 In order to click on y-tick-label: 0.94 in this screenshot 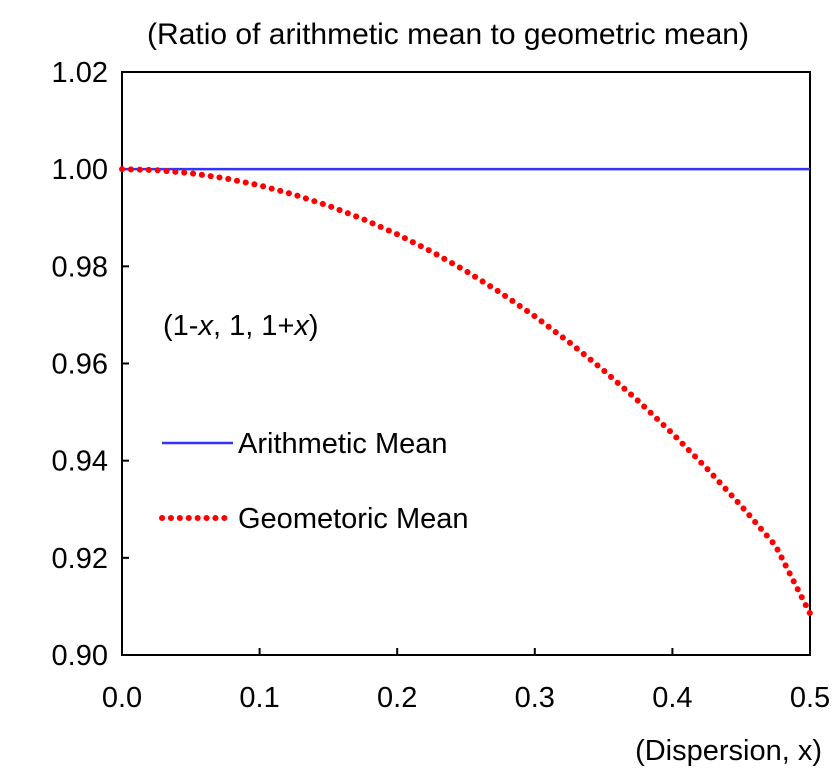, I will do `click(80, 462)`.